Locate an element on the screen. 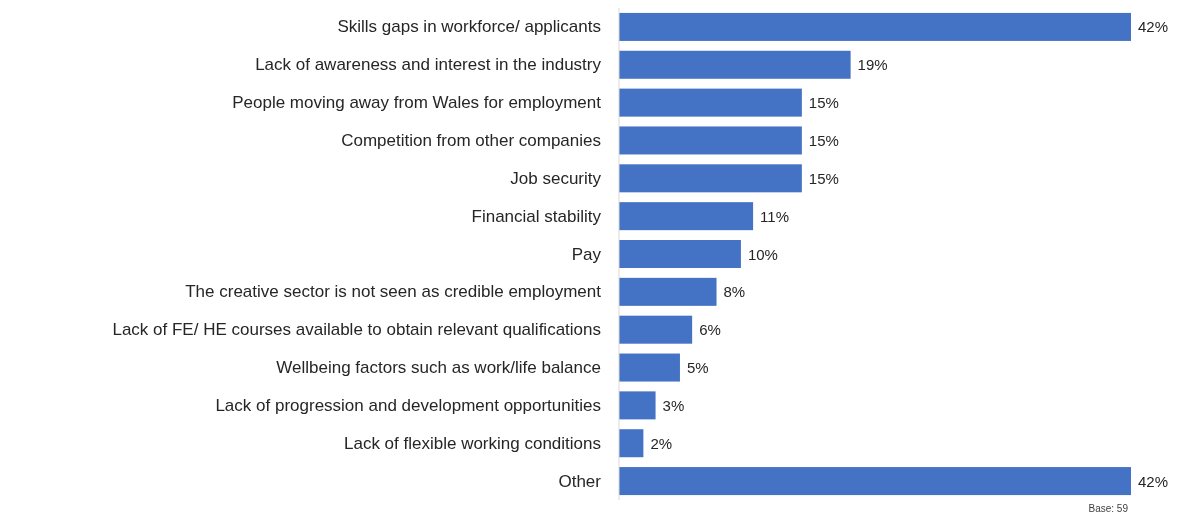 The width and height of the screenshot is (1181, 518). y-tick-label: Lack of awareness and interest in the industry is located at coordinates (428, 65).